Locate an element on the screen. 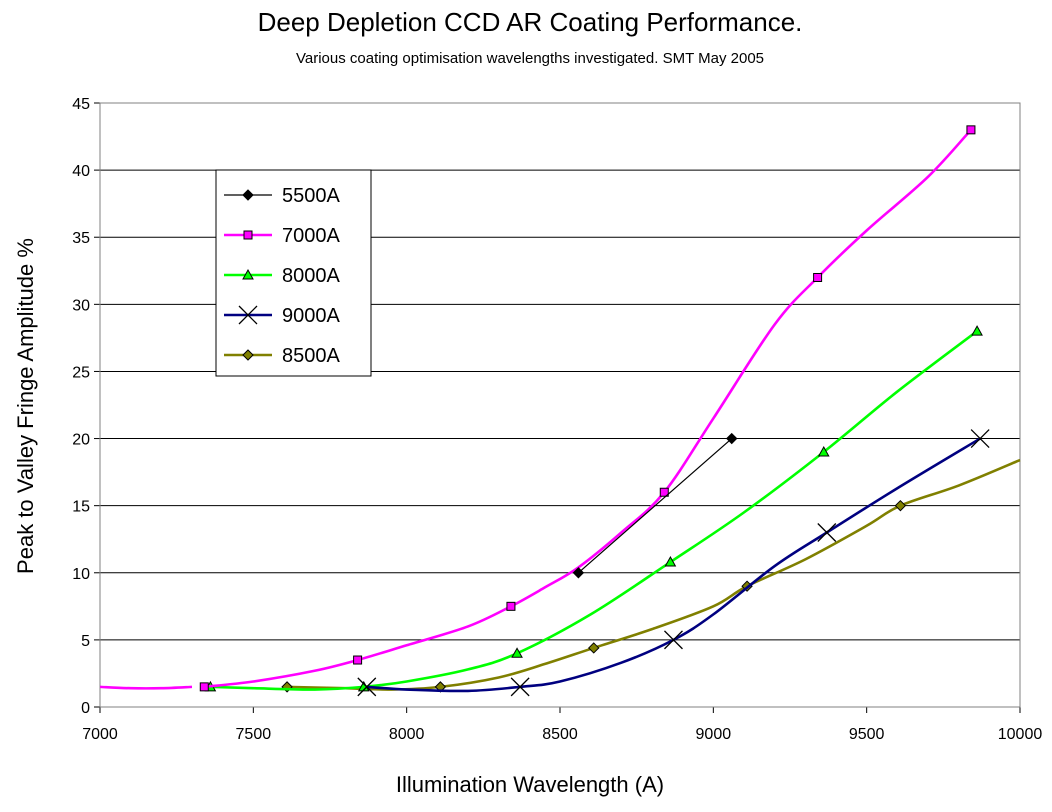 This screenshot has height=812, width=1052. legend-box is located at coordinates (293, 273).